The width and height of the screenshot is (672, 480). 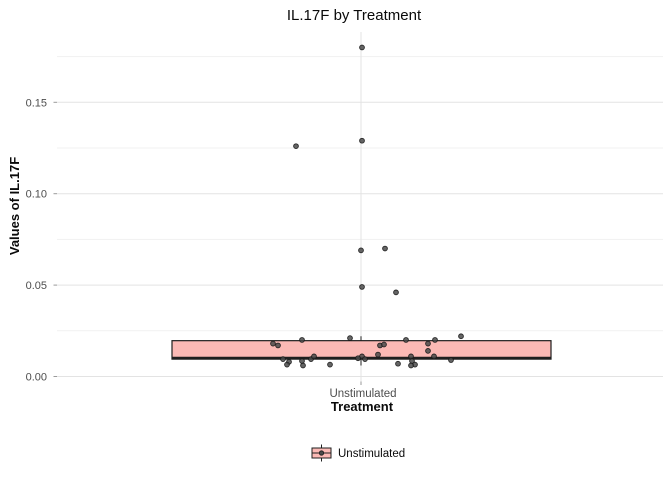 I want to click on legend: Unstimulated, so click(x=358, y=453).